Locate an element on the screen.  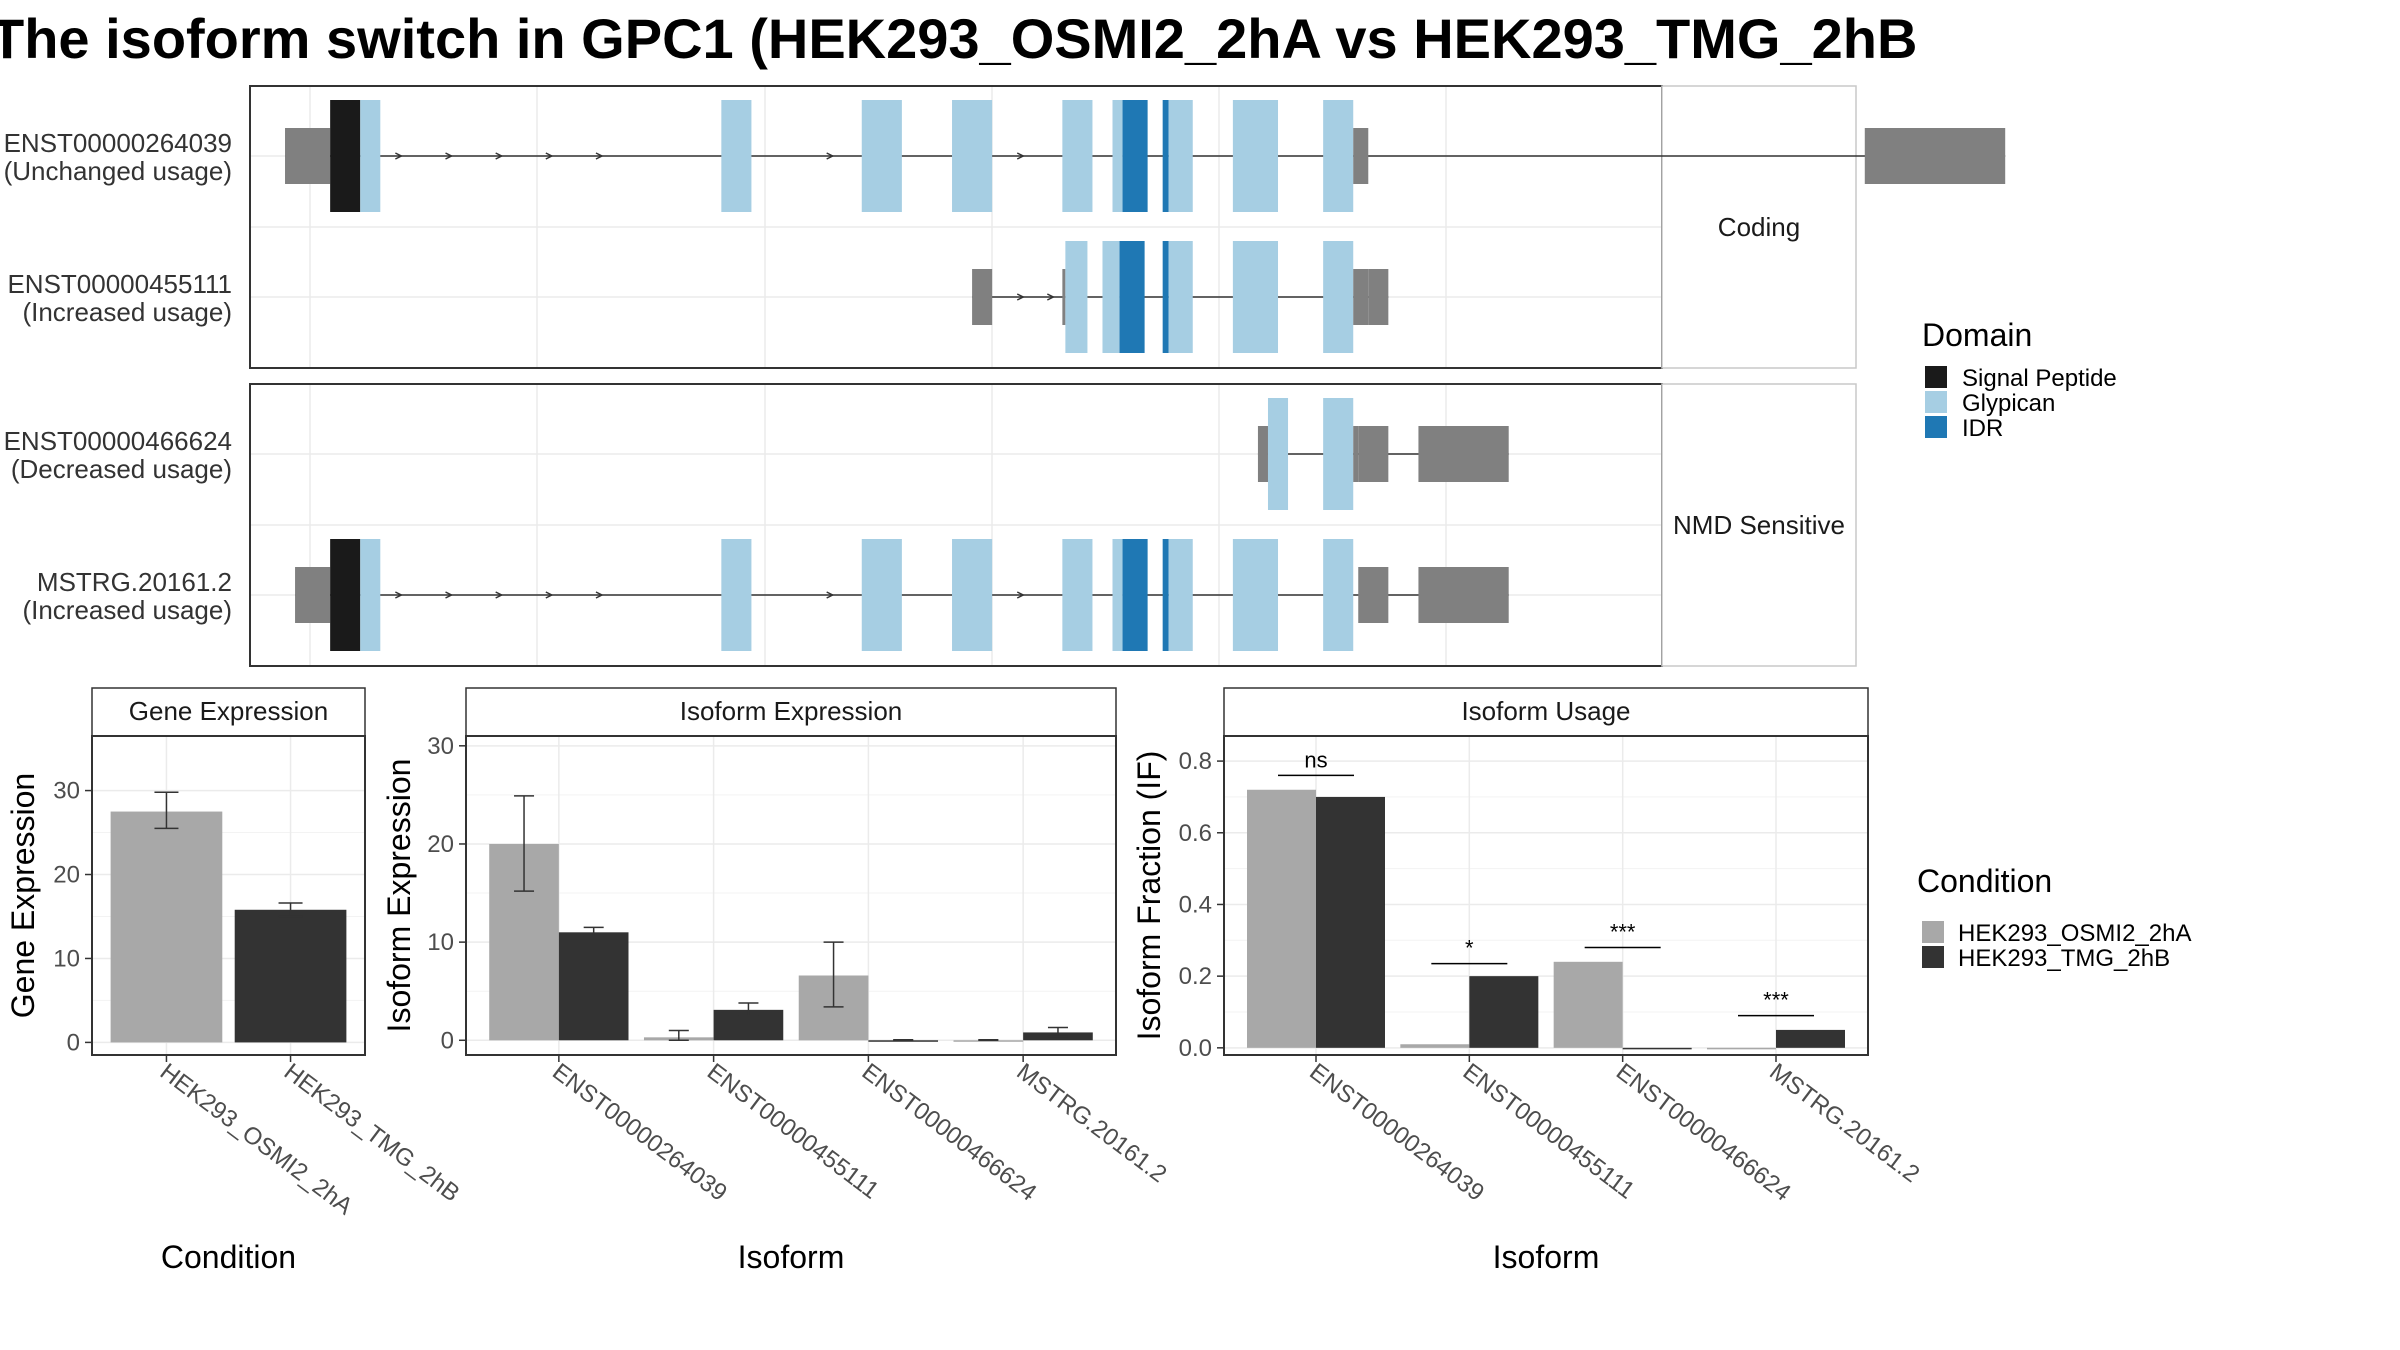
significance-label: ns is located at coordinates (1315, 759).